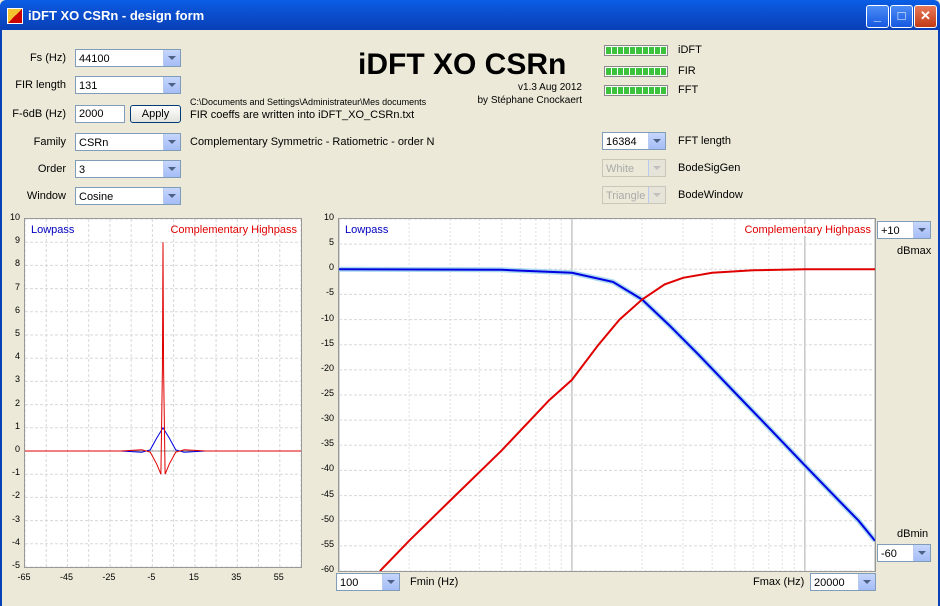 The width and height of the screenshot is (940, 606). What do you see at coordinates (914, 251) in the screenshot?
I see `dbmax-label: dBmax` at bounding box center [914, 251].